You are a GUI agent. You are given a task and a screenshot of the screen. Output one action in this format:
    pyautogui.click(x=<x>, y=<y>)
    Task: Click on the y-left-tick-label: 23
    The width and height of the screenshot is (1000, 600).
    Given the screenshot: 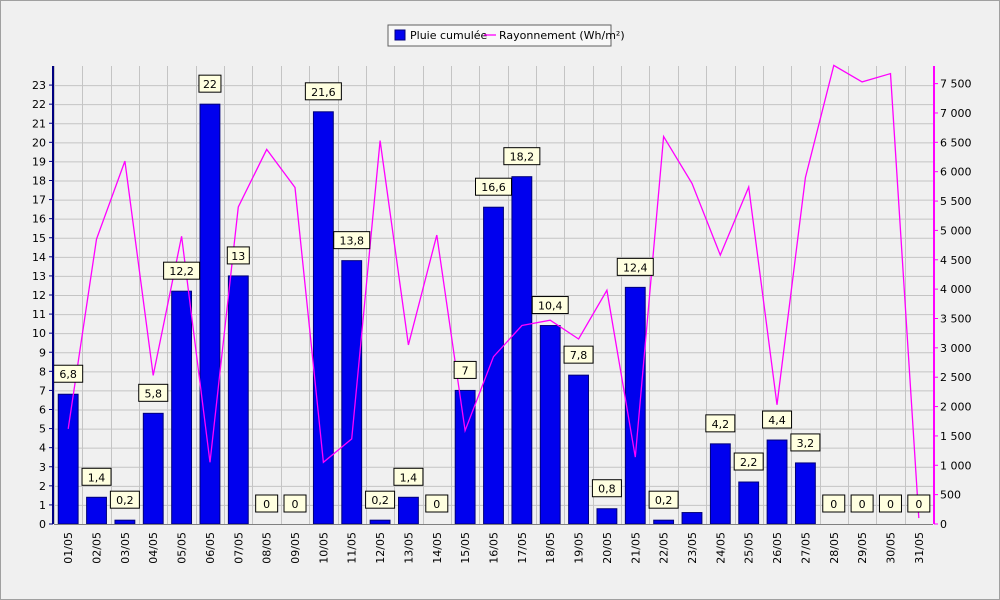 What is the action you would take?
    pyautogui.click(x=39, y=85)
    